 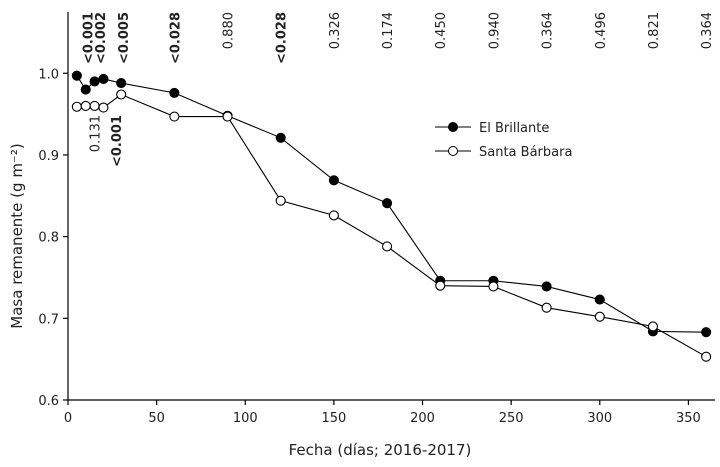 What do you see at coordinates (96, 133) in the screenshot?
I see `p-value-label: 0.131` at bounding box center [96, 133].